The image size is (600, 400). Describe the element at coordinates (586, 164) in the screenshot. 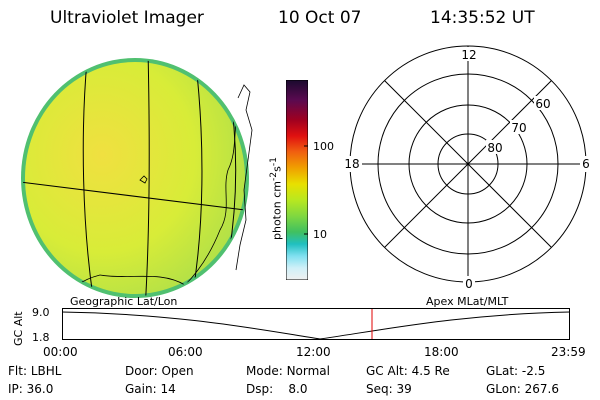

I see `mlt-6-label: 6` at that location.